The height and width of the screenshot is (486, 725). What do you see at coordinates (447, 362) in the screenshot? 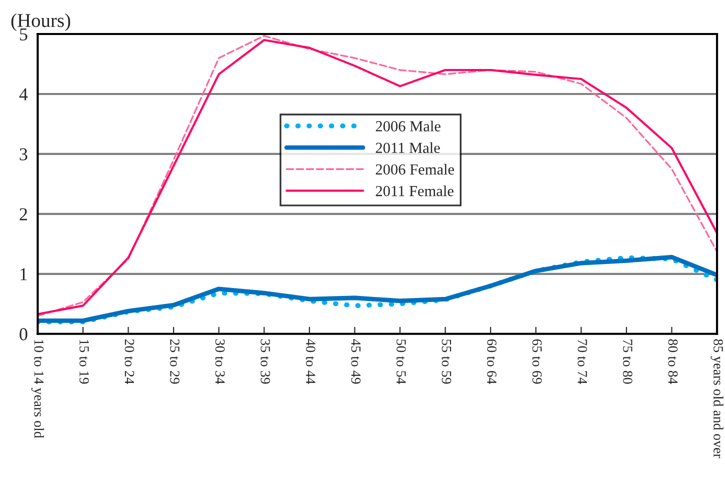
I see `x-tick-label: 55 to 59` at bounding box center [447, 362].